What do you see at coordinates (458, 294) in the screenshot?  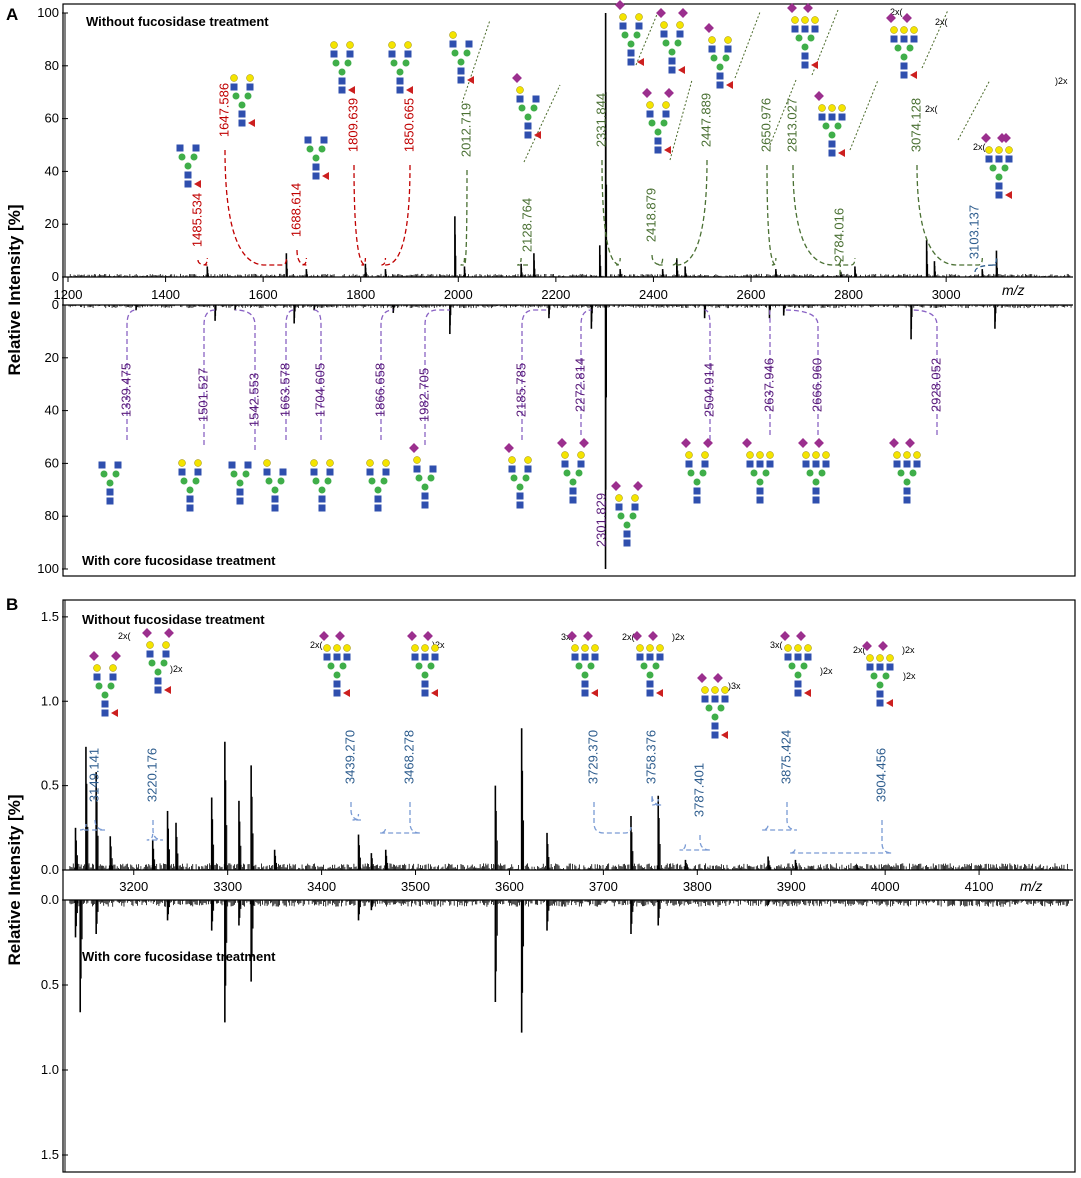 I see `x-tick-label: 2000` at bounding box center [458, 294].